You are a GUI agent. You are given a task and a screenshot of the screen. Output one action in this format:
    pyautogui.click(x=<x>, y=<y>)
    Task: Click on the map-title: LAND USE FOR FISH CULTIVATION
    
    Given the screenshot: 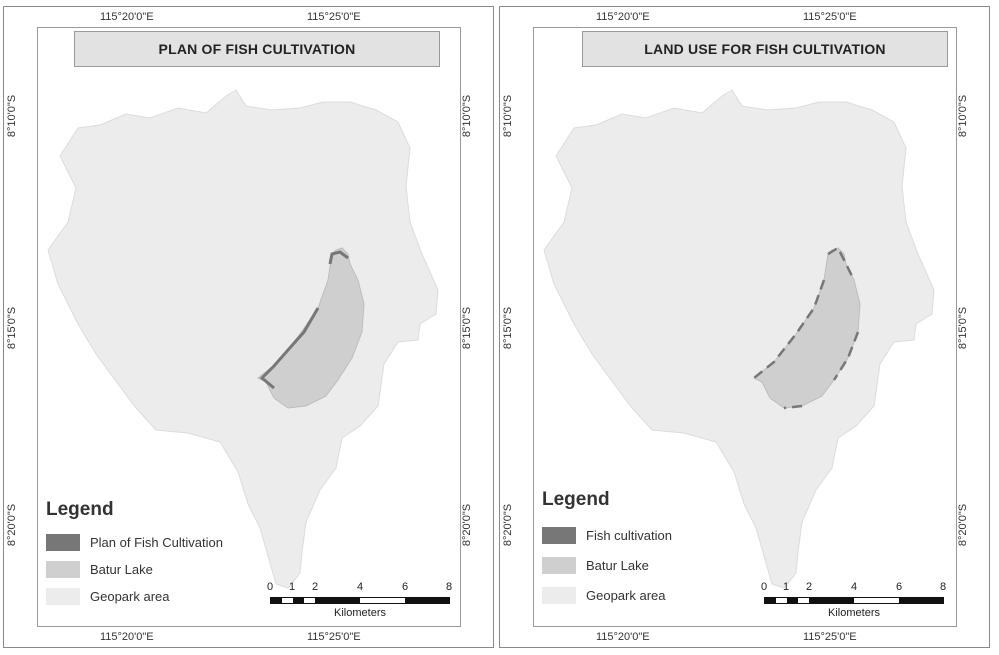 What is the action you would take?
    pyautogui.click(x=765, y=49)
    